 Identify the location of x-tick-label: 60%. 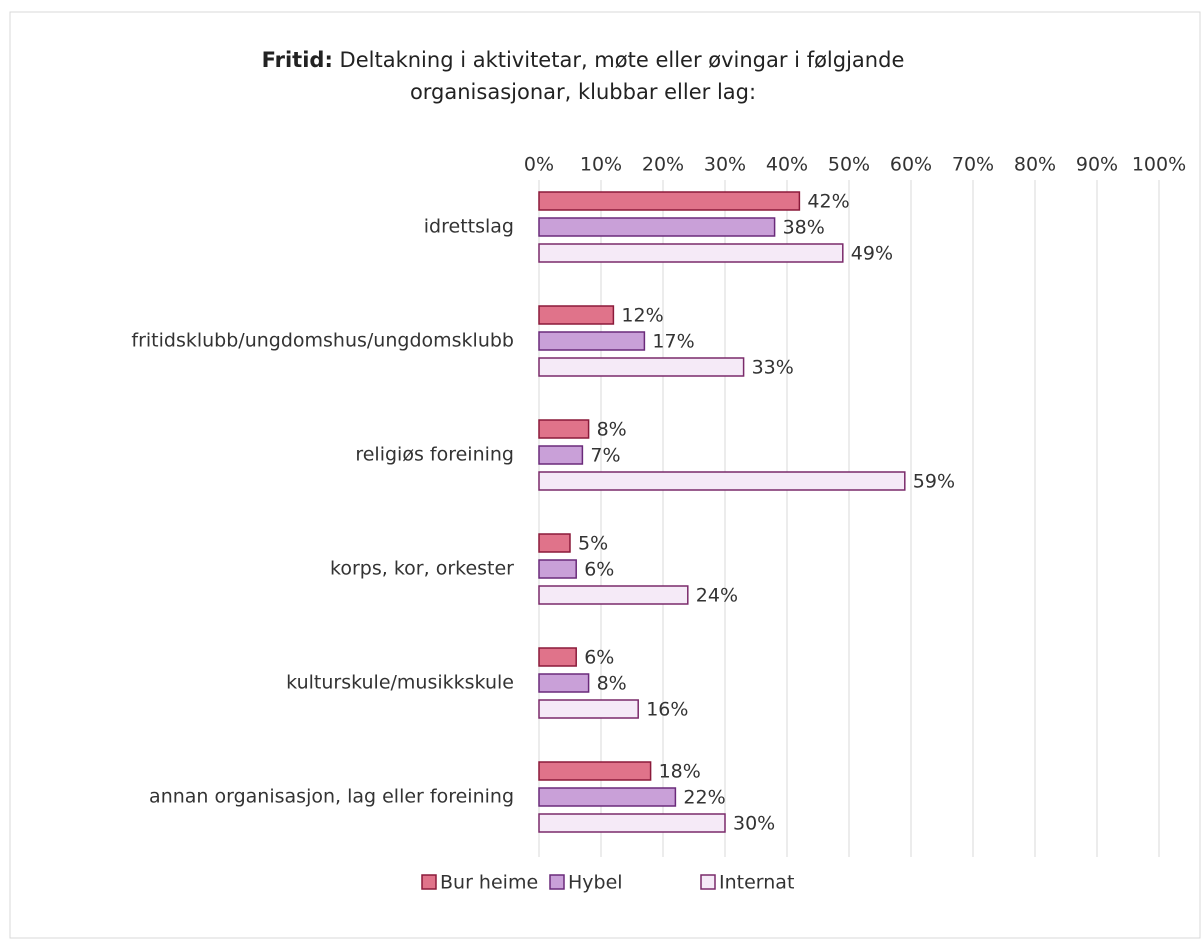
(911, 165).